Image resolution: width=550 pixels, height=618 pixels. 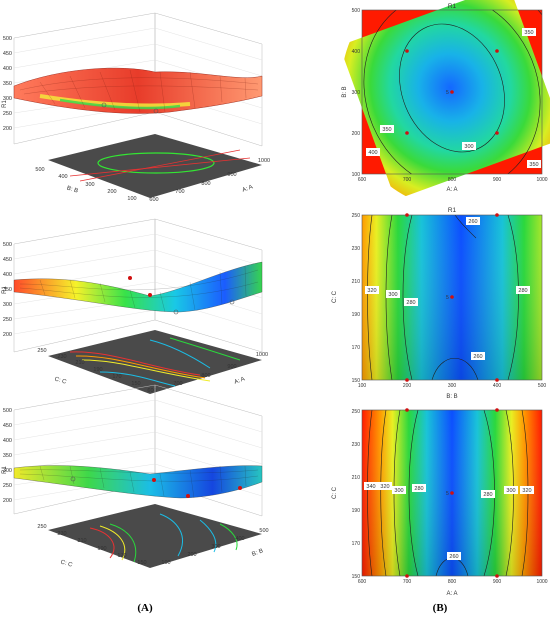 I want to click on floor-contour, so click(x=156, y=163).